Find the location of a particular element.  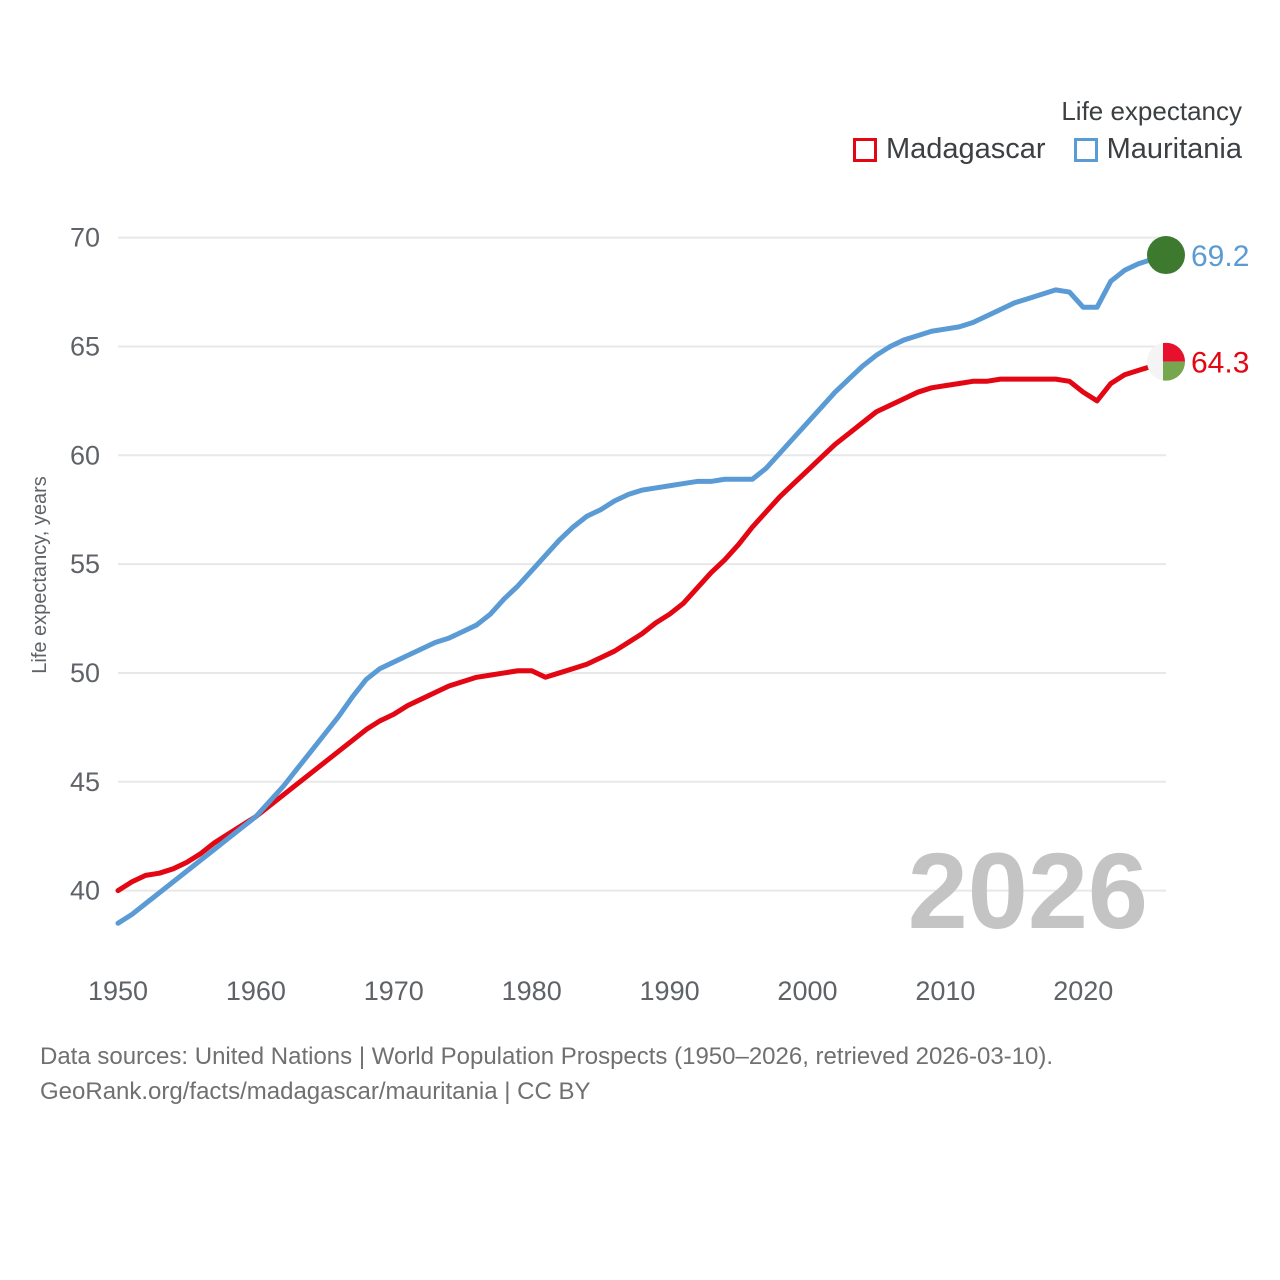

y-tick-label: 40 is located at coordinates (85, 891).